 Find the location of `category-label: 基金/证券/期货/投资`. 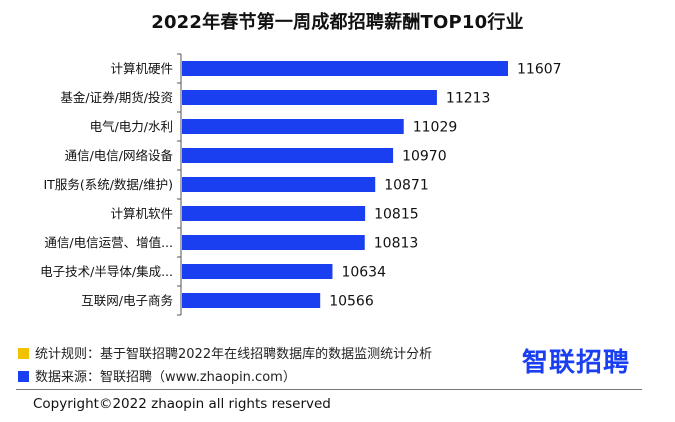

category-label: 基金/证券/期货/投资 is located at coordinates (116, 97).